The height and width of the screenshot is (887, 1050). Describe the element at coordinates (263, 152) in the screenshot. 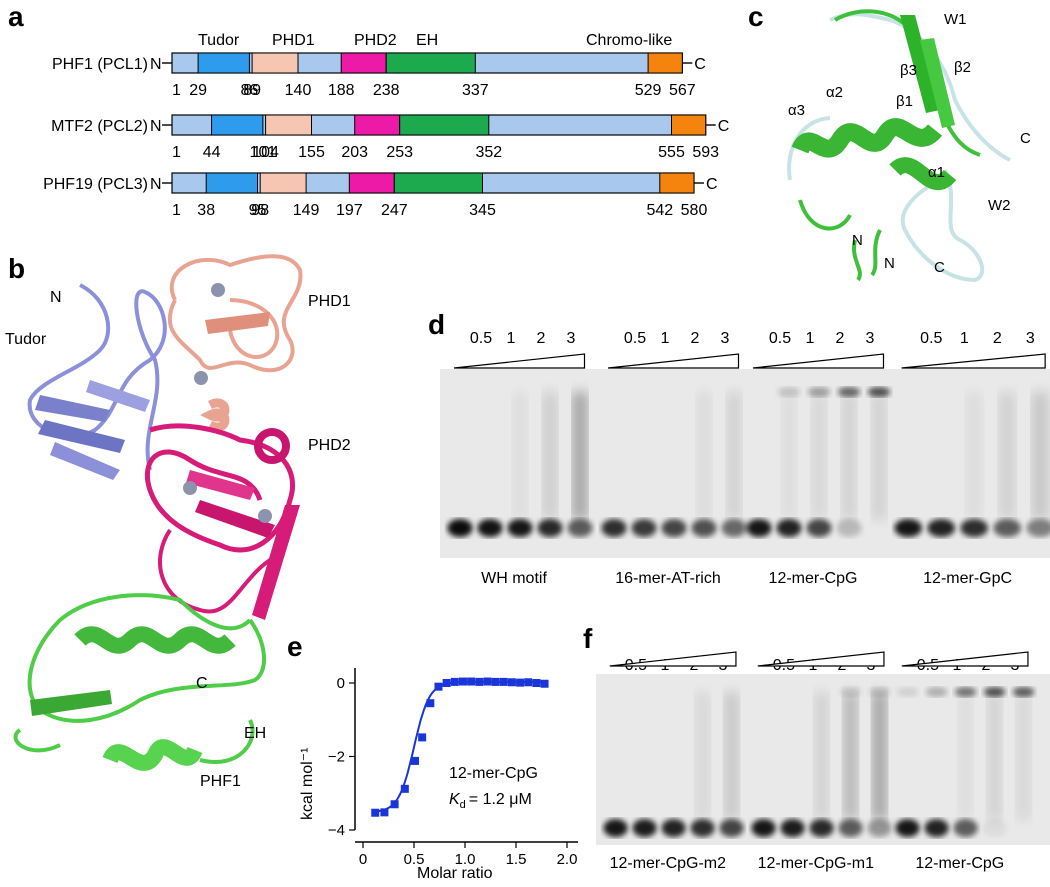

I see `residue-tick: 101` at that location.